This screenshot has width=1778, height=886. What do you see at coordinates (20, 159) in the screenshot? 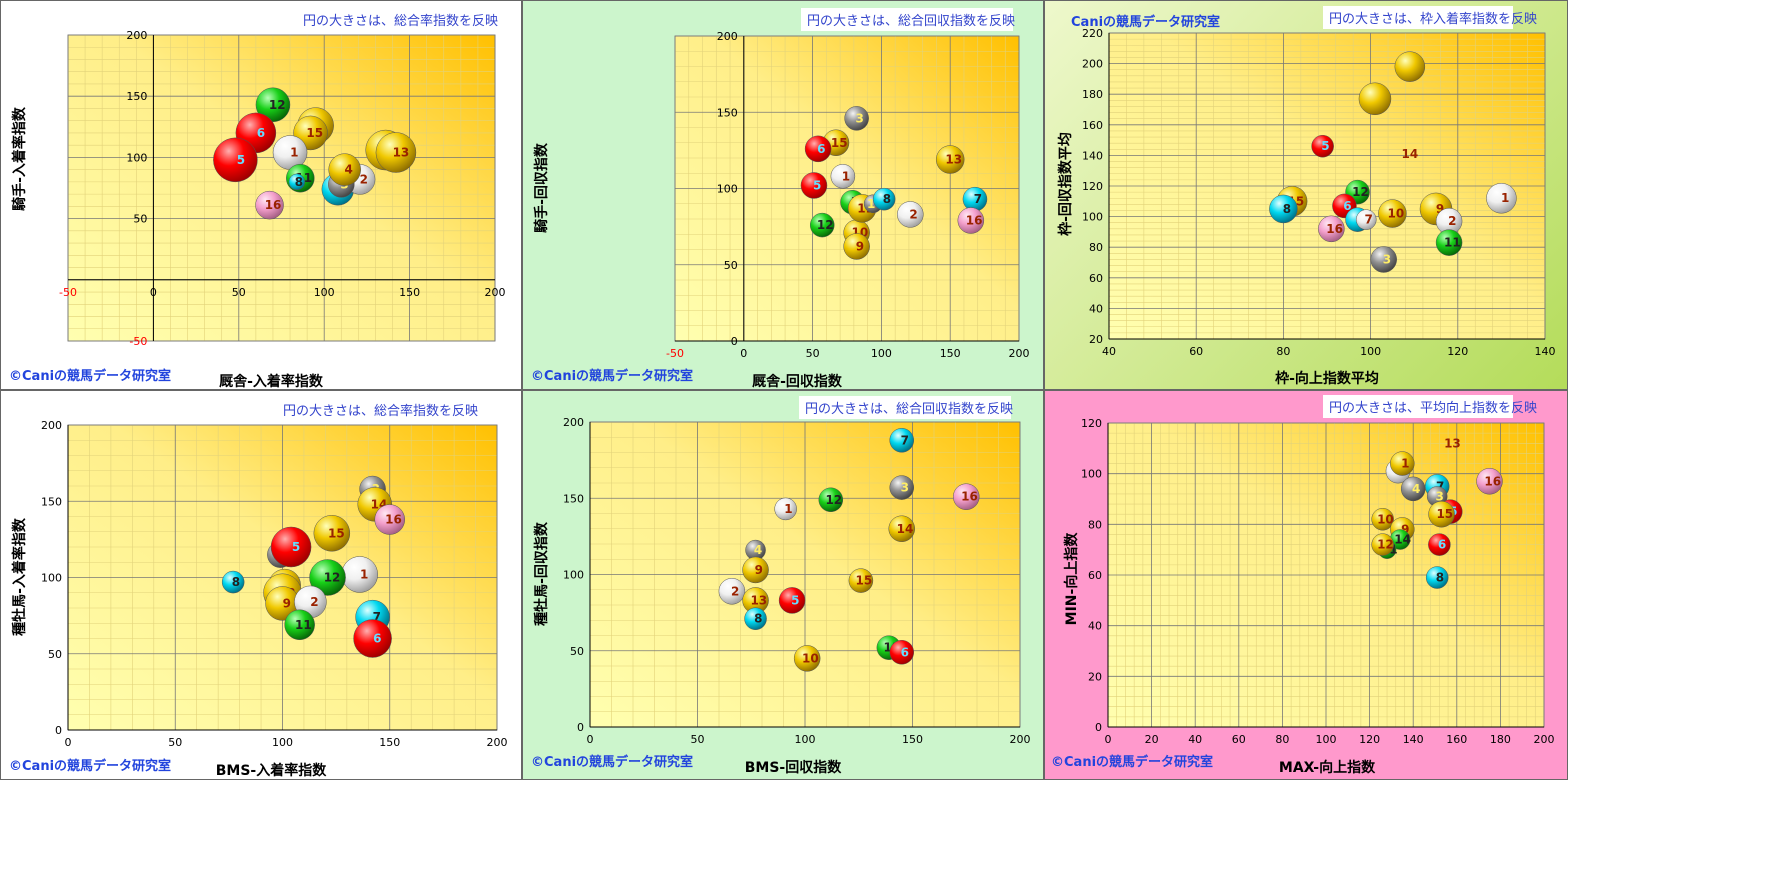
I see `y-axis-label: 騎手-入着率指数` at bounding box center [20, 159].